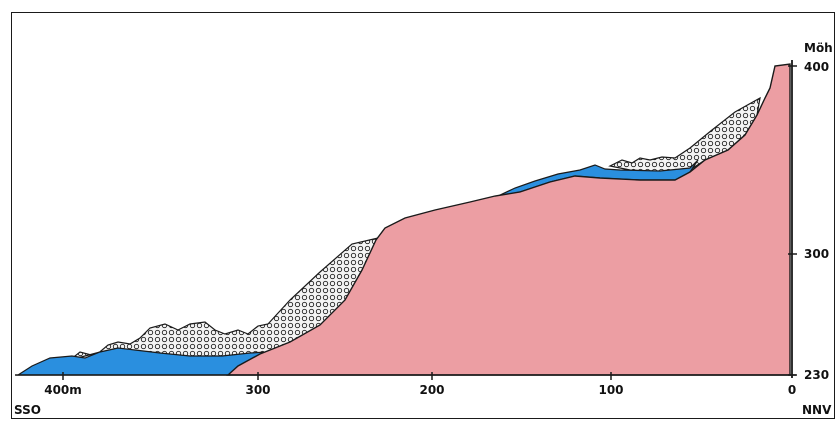  What do you see at coordinates (27, 410) in the screenshot?
I see `direction-label-left: SSO` at bounding box center [27, 410].